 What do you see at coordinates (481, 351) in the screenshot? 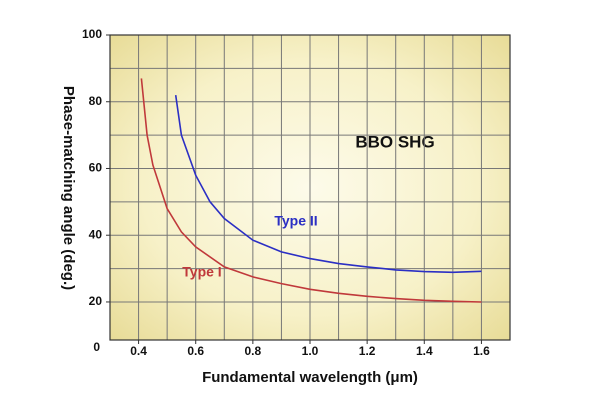
I see `x-tick-label: 1.6` at bounding box center [481, 351].